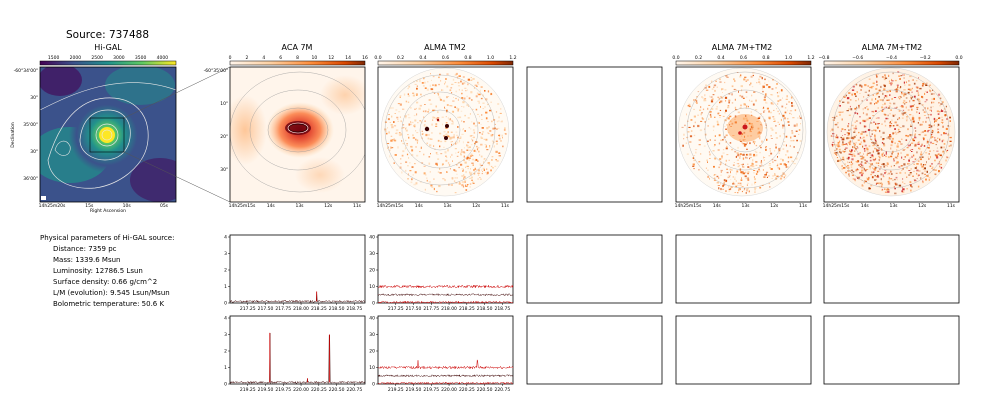  I want to click on spectrum-ytick-label: 40, so click(372, 238).